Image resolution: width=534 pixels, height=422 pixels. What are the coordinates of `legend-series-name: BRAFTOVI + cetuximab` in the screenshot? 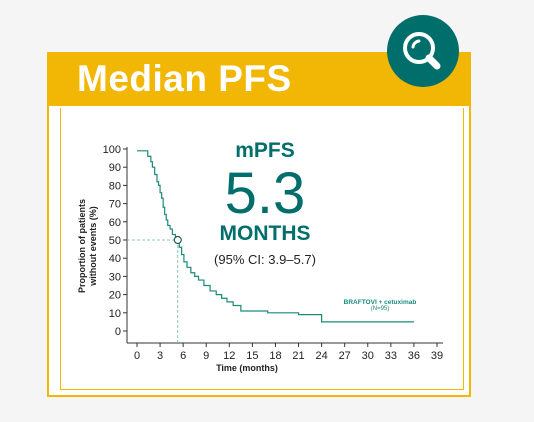 It's located at (380, 302).